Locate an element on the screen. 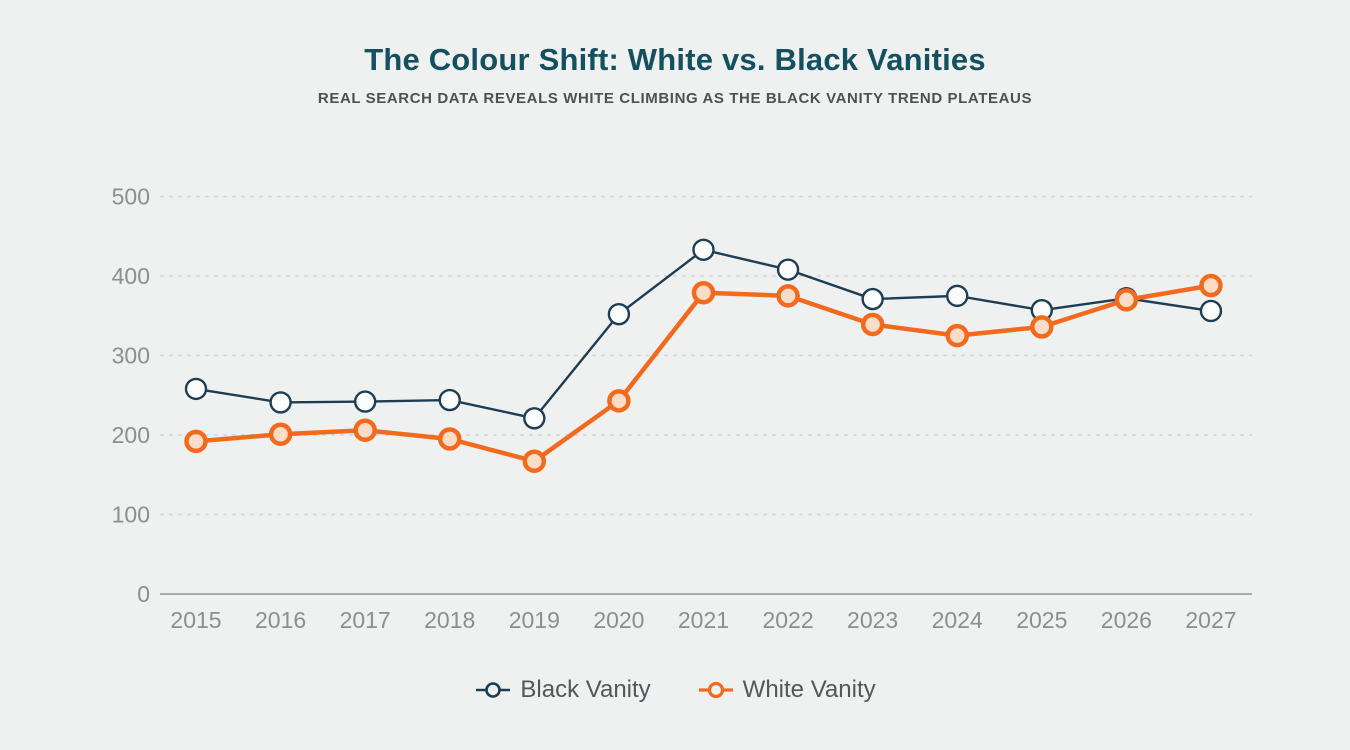 This screenshot has height=750, width=1350. y-tick-label-400: 400 is located at coordinates (131, 276).